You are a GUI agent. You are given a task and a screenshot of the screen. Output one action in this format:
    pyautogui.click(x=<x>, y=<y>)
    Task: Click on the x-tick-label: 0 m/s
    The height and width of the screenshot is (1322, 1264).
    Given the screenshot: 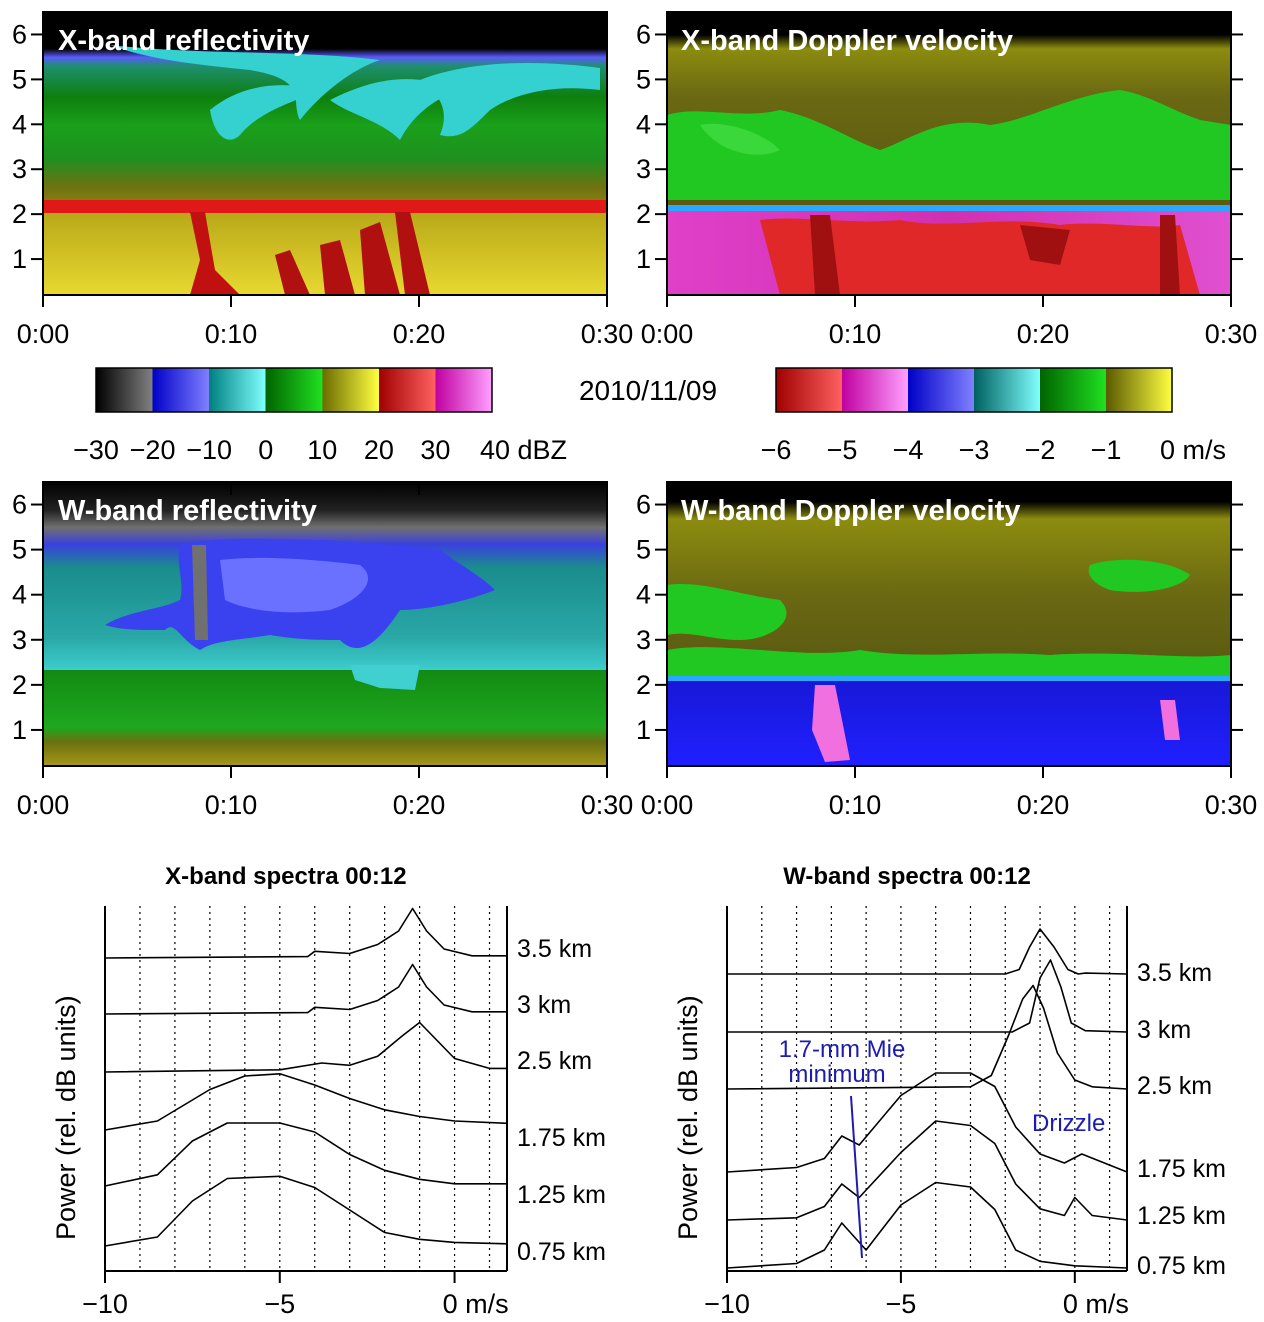 What is the action you would take?
    pyautogui.click(x=1096, y=1304)
    